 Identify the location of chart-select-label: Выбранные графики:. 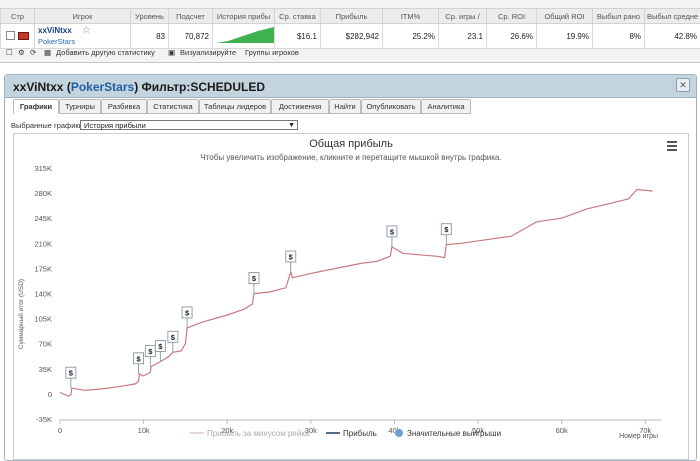
(48, 125).